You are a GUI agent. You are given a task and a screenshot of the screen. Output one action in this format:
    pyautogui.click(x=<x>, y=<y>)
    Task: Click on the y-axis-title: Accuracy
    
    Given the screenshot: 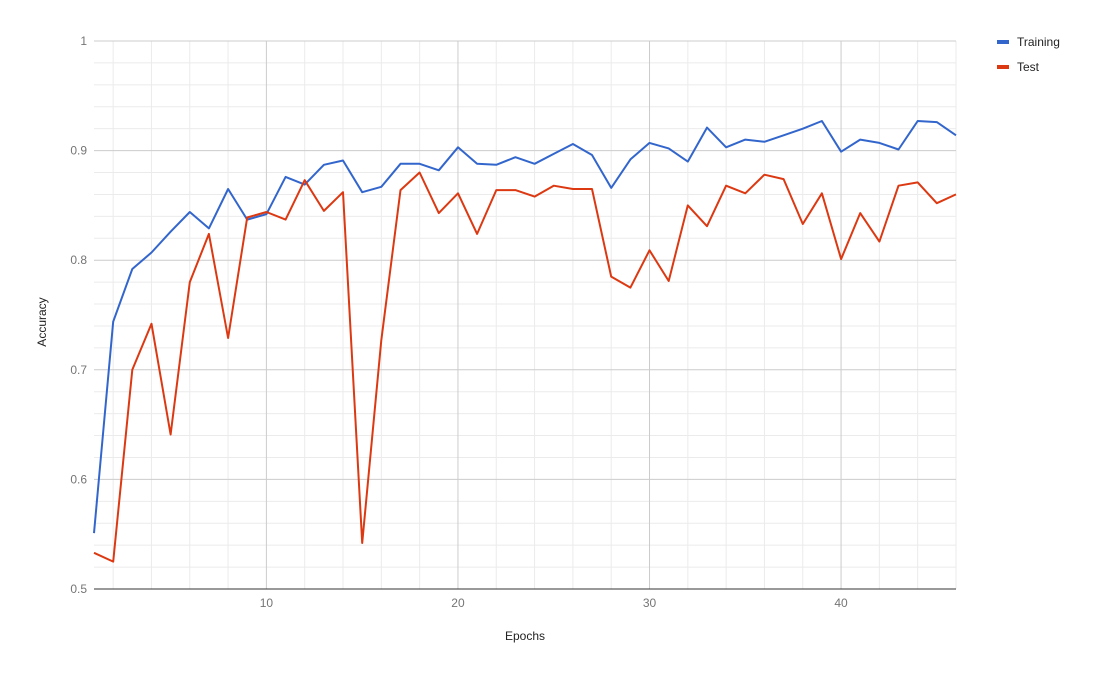 What is the action you would take?
    pyautogui.click(x=42, y=321)
    